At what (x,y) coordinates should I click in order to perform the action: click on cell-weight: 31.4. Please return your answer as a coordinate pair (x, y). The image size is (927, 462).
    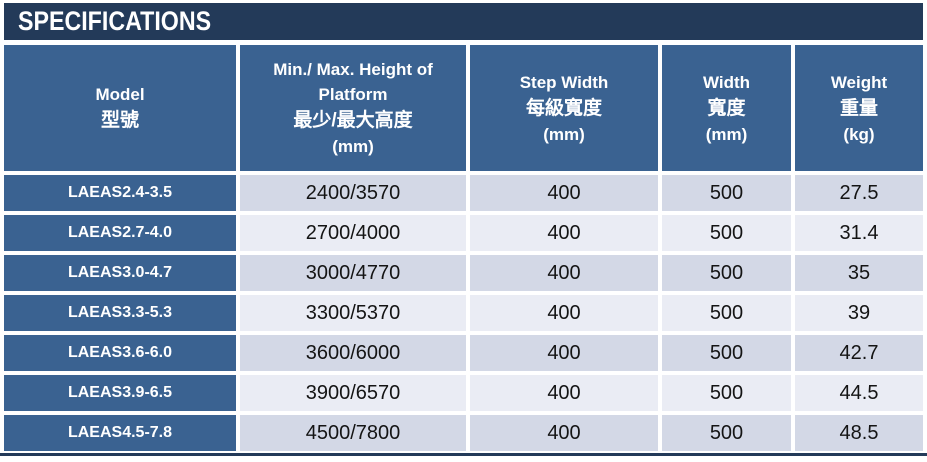
    Looking at the image, I should click on (859, 233).